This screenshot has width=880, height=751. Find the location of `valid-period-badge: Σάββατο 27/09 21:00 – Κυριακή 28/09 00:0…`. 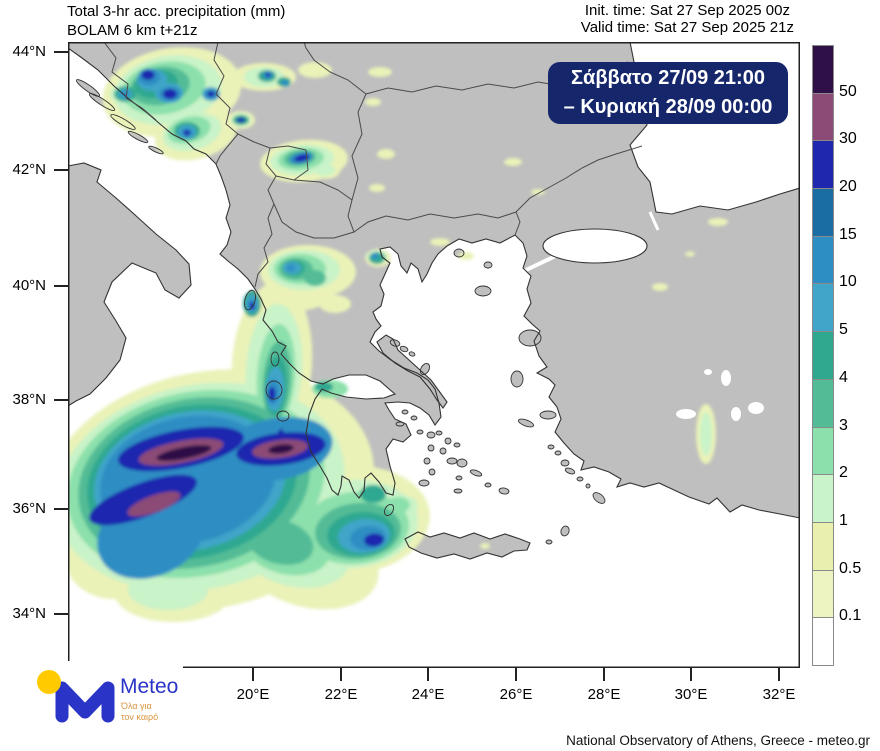

valid-period-badge: Σάββατο 27/09 21:00 – Κυριακή 28/09 00:0… is located at coordinates (668, 93).